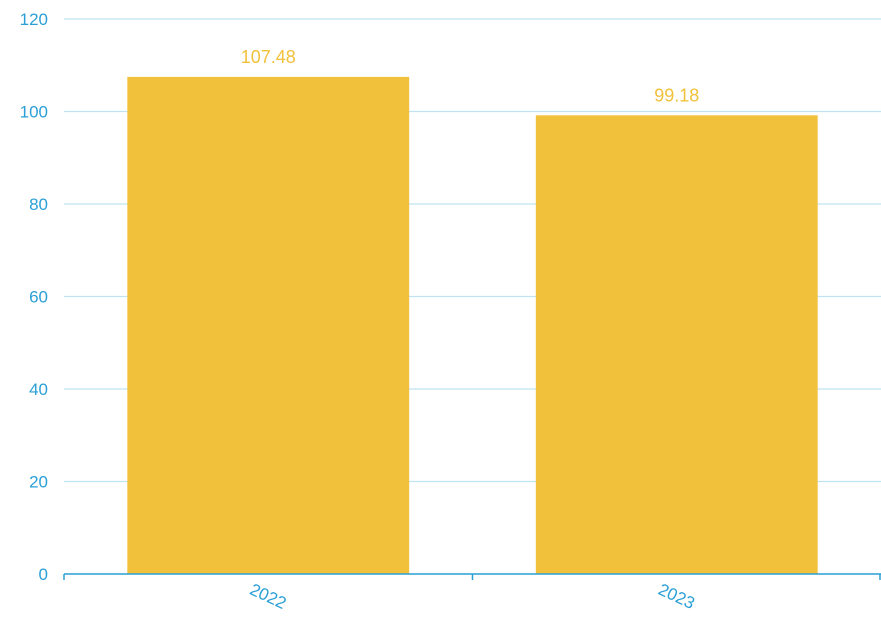 This screenshot has width=881, height=621. Describe the element at coordinates (38, 482) in the screenshot. I see `y-tick-label: 20` at that location.